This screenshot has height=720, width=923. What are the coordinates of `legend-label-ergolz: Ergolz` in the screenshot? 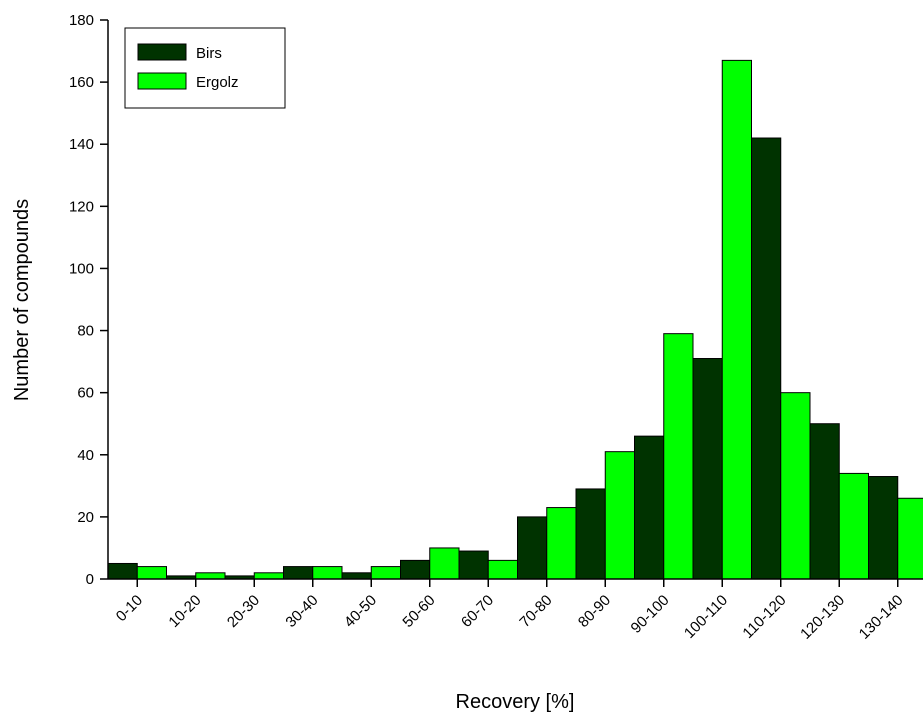 It's located at (217, 82).